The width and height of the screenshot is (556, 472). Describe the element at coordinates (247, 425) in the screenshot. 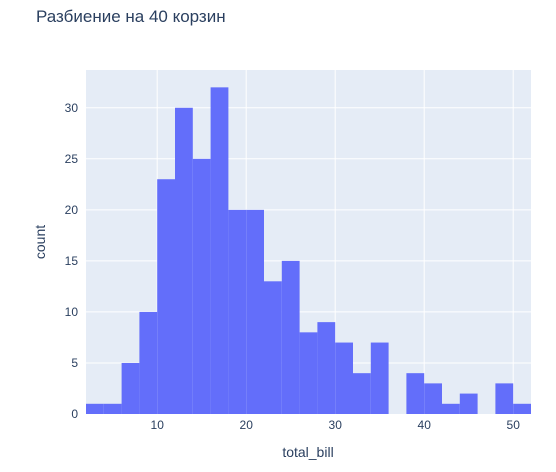

I see `x-tick-label: 20` at that location.